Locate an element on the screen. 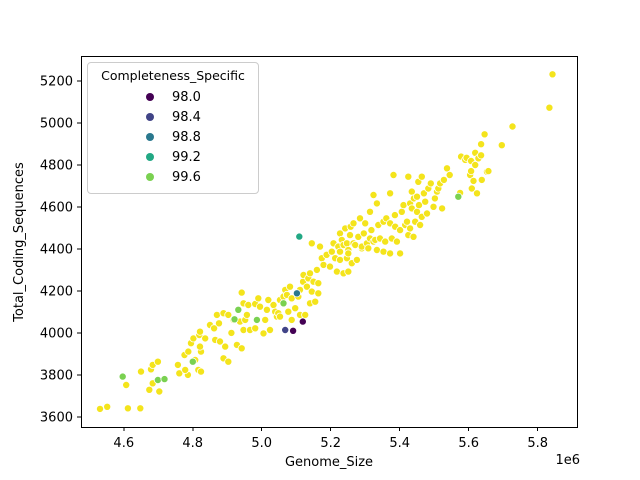  legend-entries: 98.0 98.4 98.8 99.2 99.6 is located at coordinates (173, 137).